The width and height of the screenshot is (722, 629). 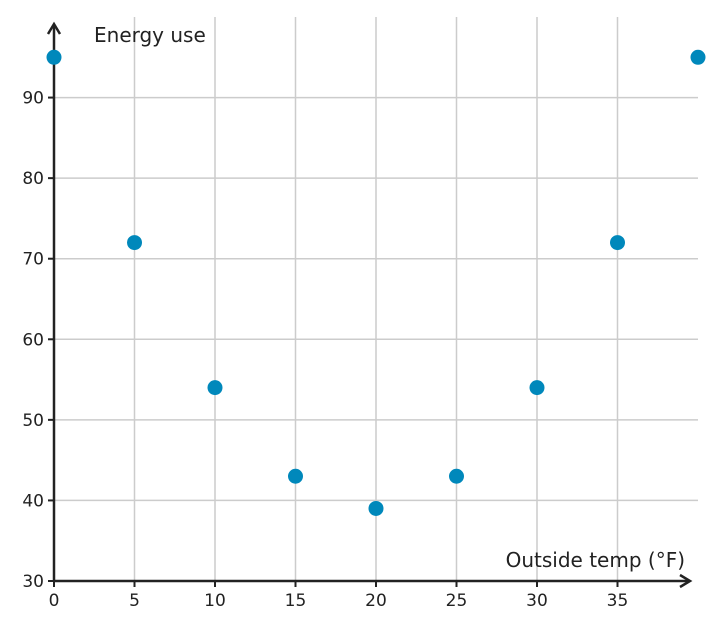 What do you see at coordinates (33, 501) in the screenshot?
I see `y-tick-label: 40` at bounding box center [33, 501].